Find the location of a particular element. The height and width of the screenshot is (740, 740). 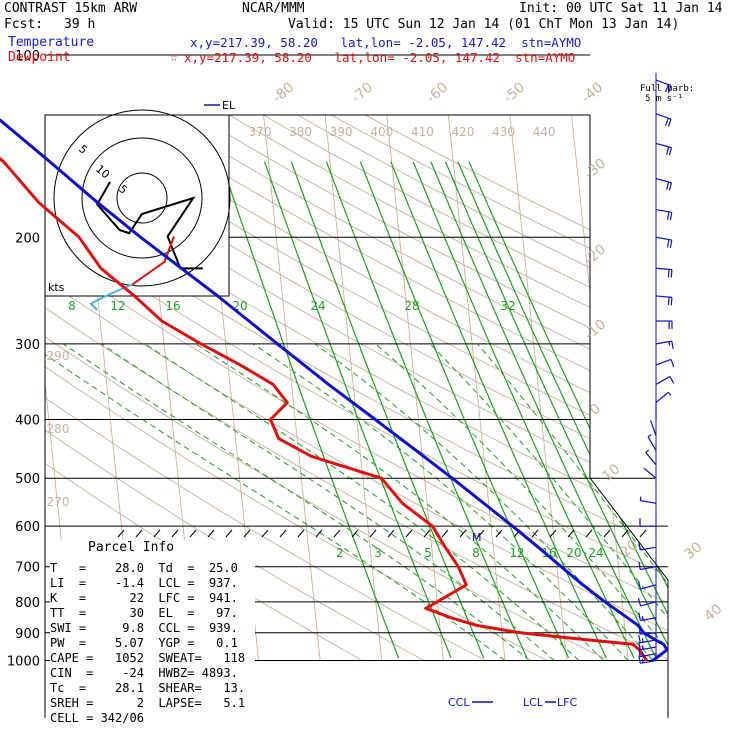

mixing-ratio-label: 8 is located at coordinates (476, 553).